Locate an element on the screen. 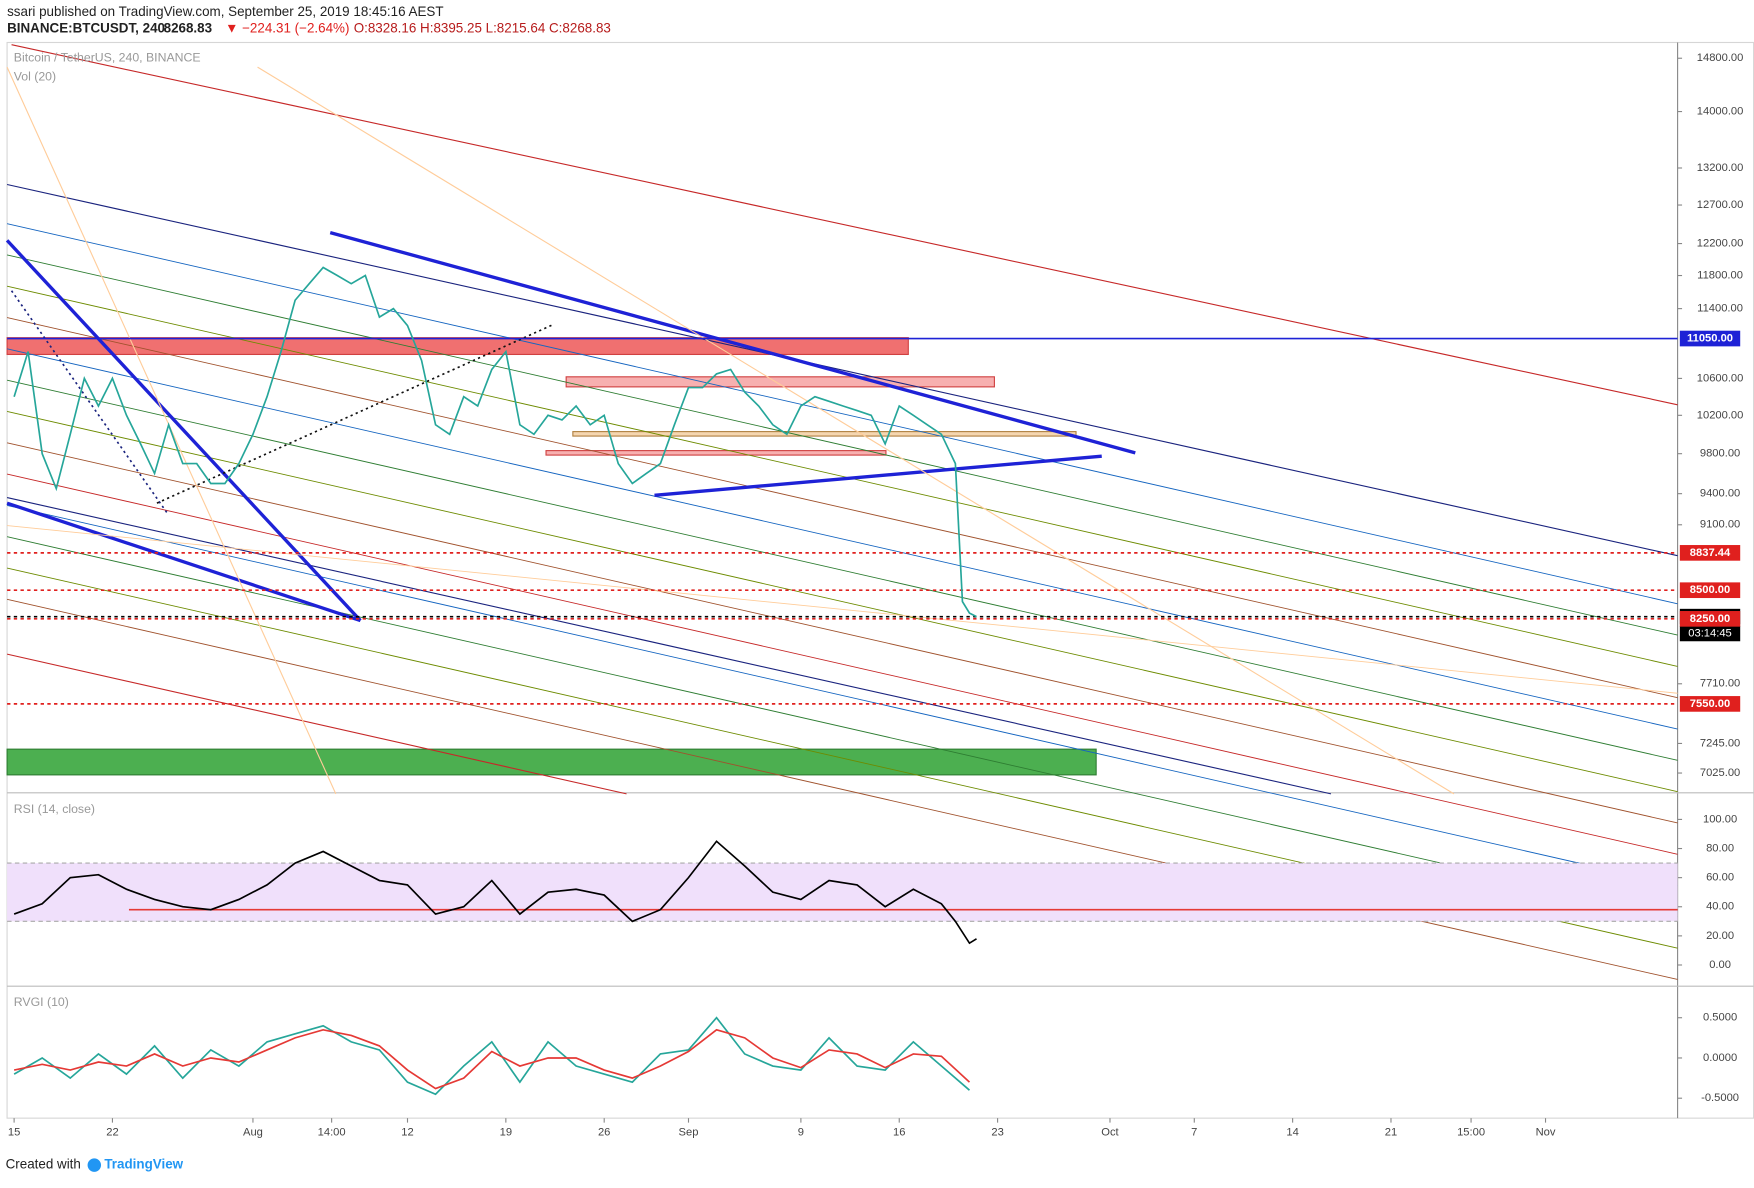  countdown-tag is located at coordinates (1710, 633).